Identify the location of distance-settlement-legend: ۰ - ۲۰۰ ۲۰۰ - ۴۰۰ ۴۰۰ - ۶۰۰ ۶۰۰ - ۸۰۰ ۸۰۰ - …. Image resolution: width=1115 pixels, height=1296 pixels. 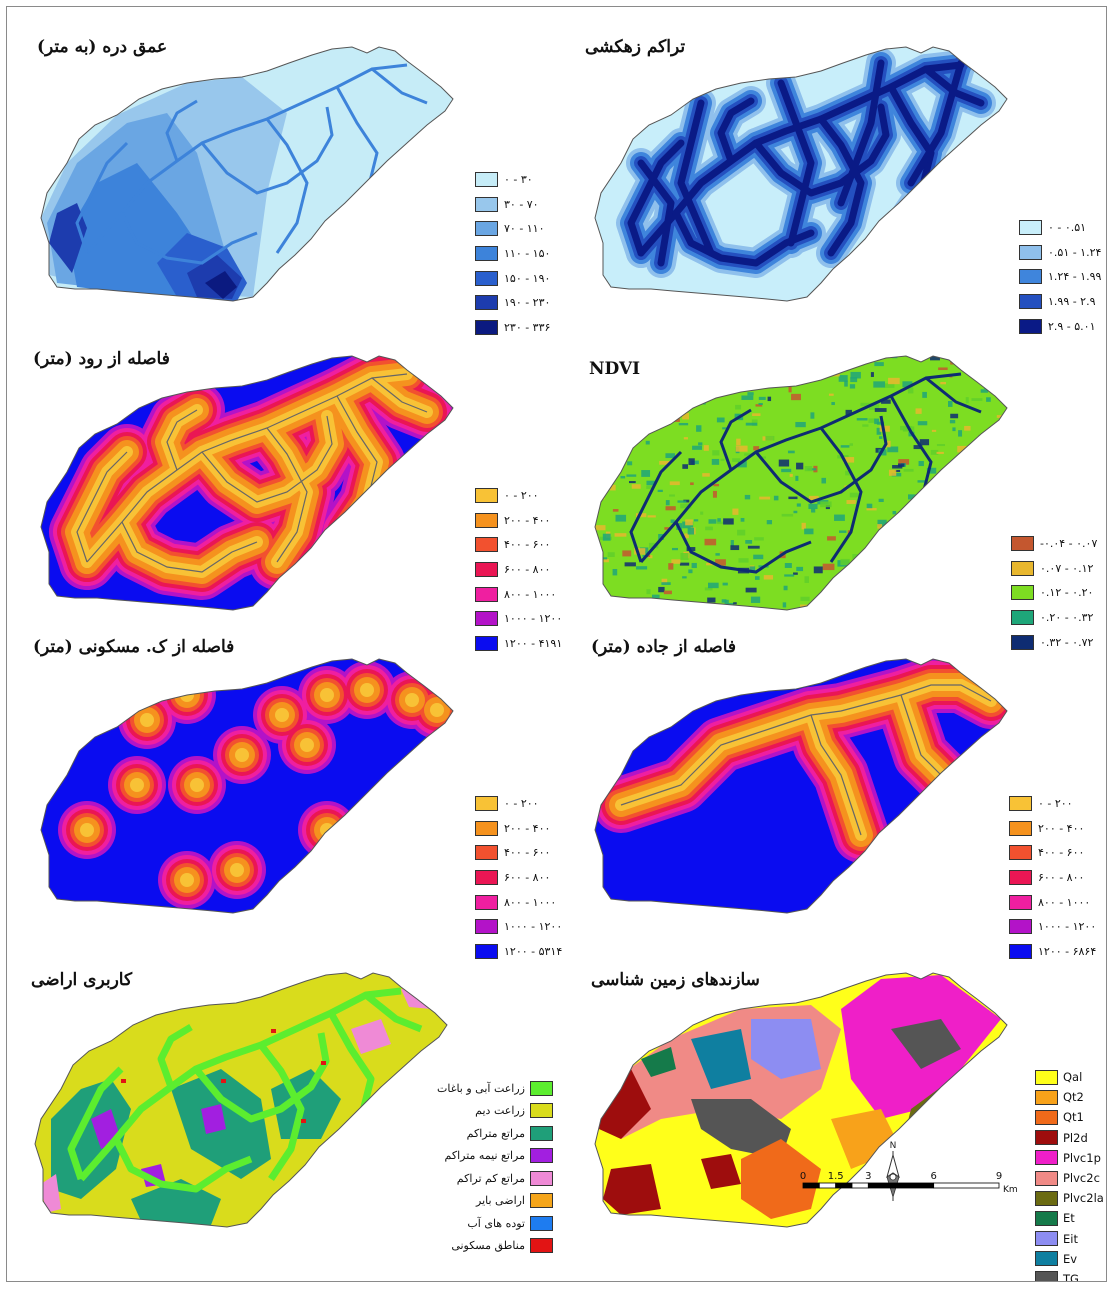
(518, 877).